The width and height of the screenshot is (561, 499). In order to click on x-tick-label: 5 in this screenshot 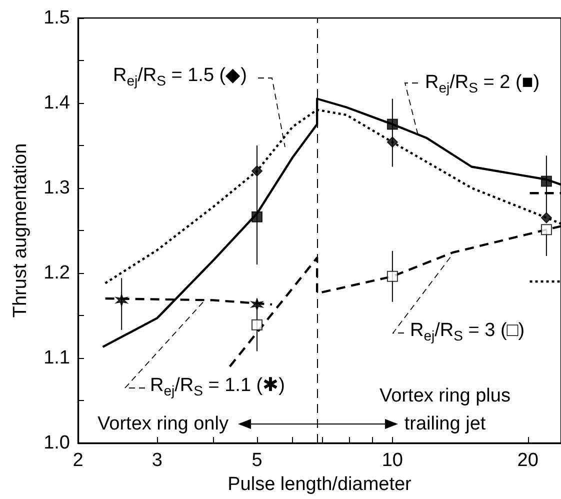, I will do `click(257, 460)`.